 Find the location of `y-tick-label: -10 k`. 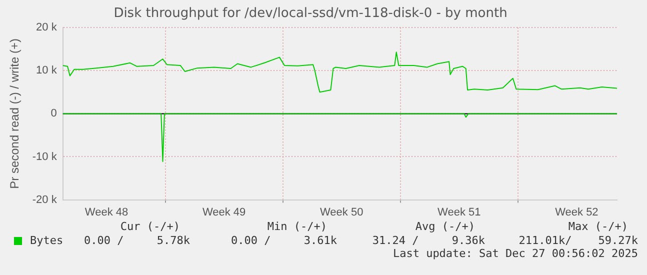

y-tick-label: -10 k is located at coordinates (45, 156).